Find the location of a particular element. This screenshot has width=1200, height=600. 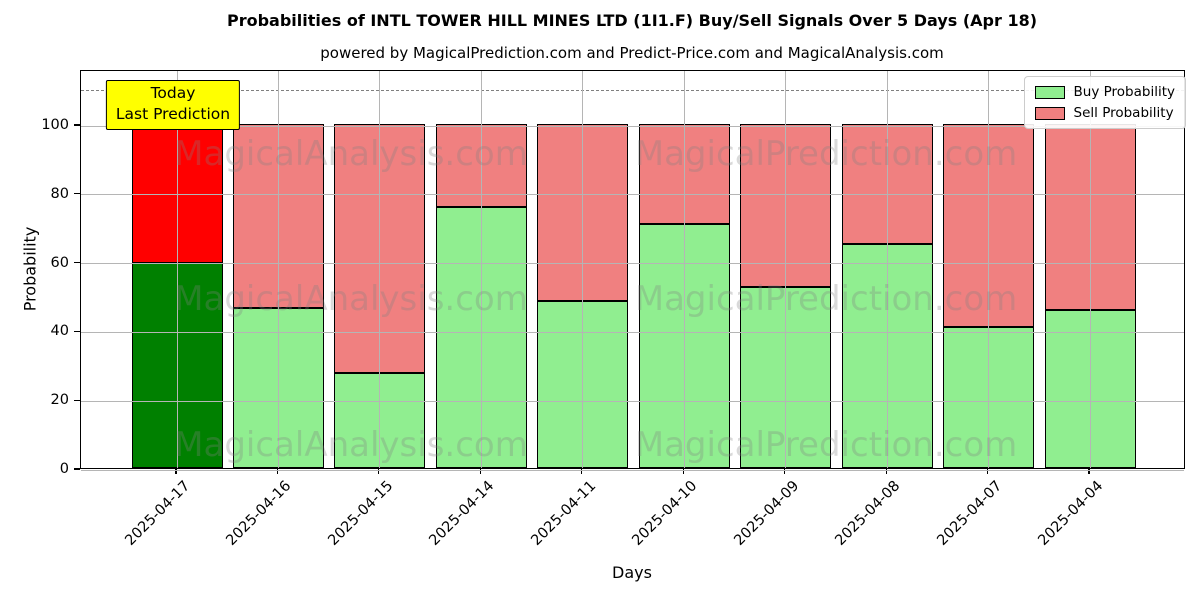

legend: Buy Probability Sell Probability is located at coordinates (1104, 102).